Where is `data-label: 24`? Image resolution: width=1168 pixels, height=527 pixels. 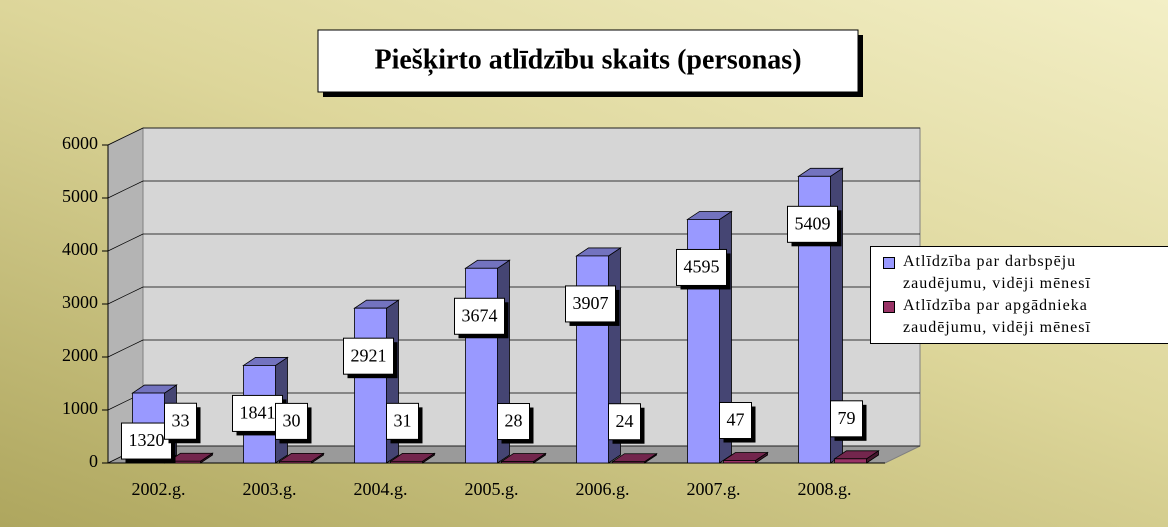
data-label: 24 is located at coordinates (625, 421).